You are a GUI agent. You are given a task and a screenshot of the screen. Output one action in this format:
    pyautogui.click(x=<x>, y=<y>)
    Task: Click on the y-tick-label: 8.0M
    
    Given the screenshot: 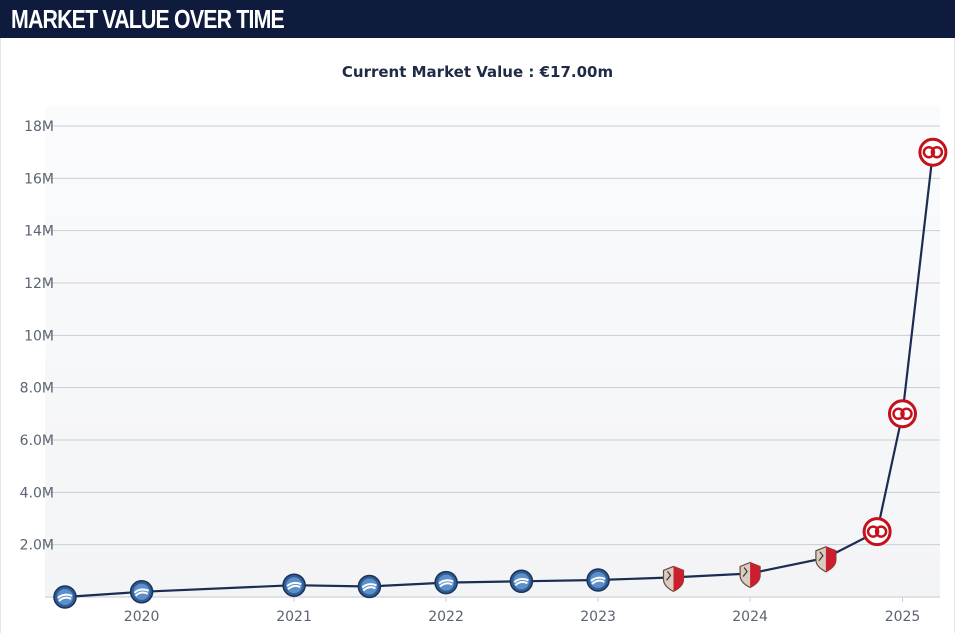 What is the action you would take?
    pyautogui.click(x=37, y=389)
    